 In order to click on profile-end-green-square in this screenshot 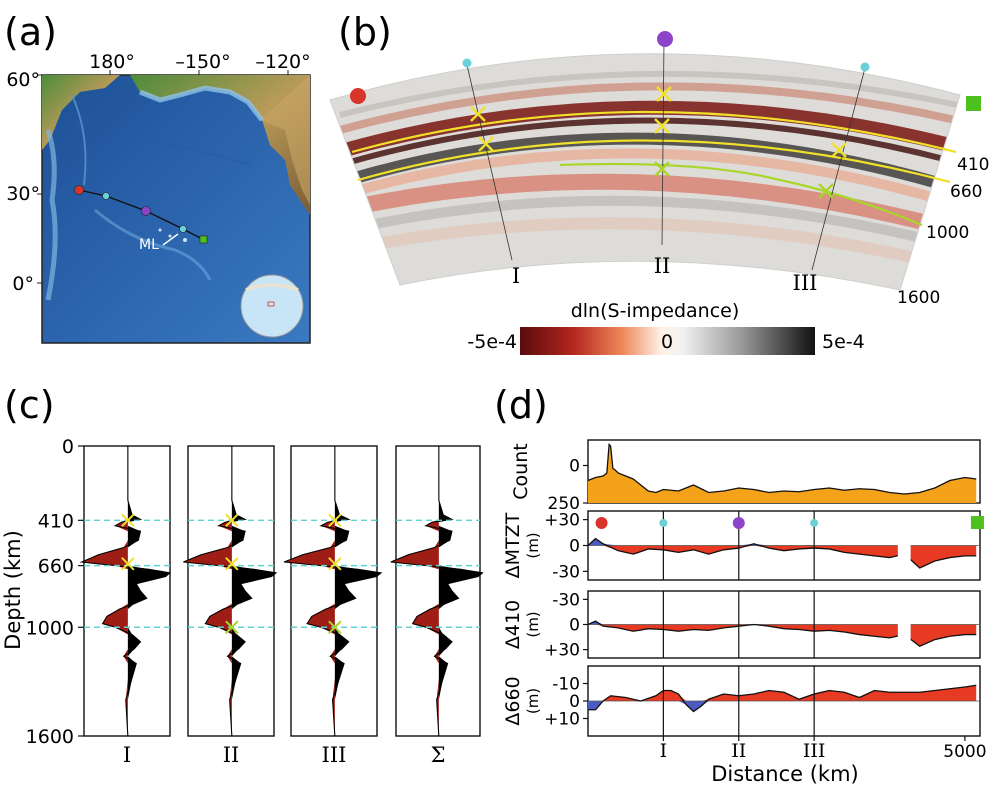, I will do `click(203, 239)`.